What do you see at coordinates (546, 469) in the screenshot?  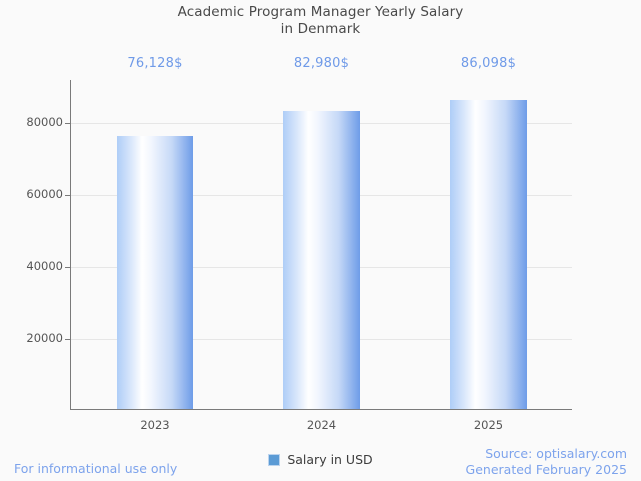 I see `generated-date-text: Generated February 2025` at bounding box center [546, 469].